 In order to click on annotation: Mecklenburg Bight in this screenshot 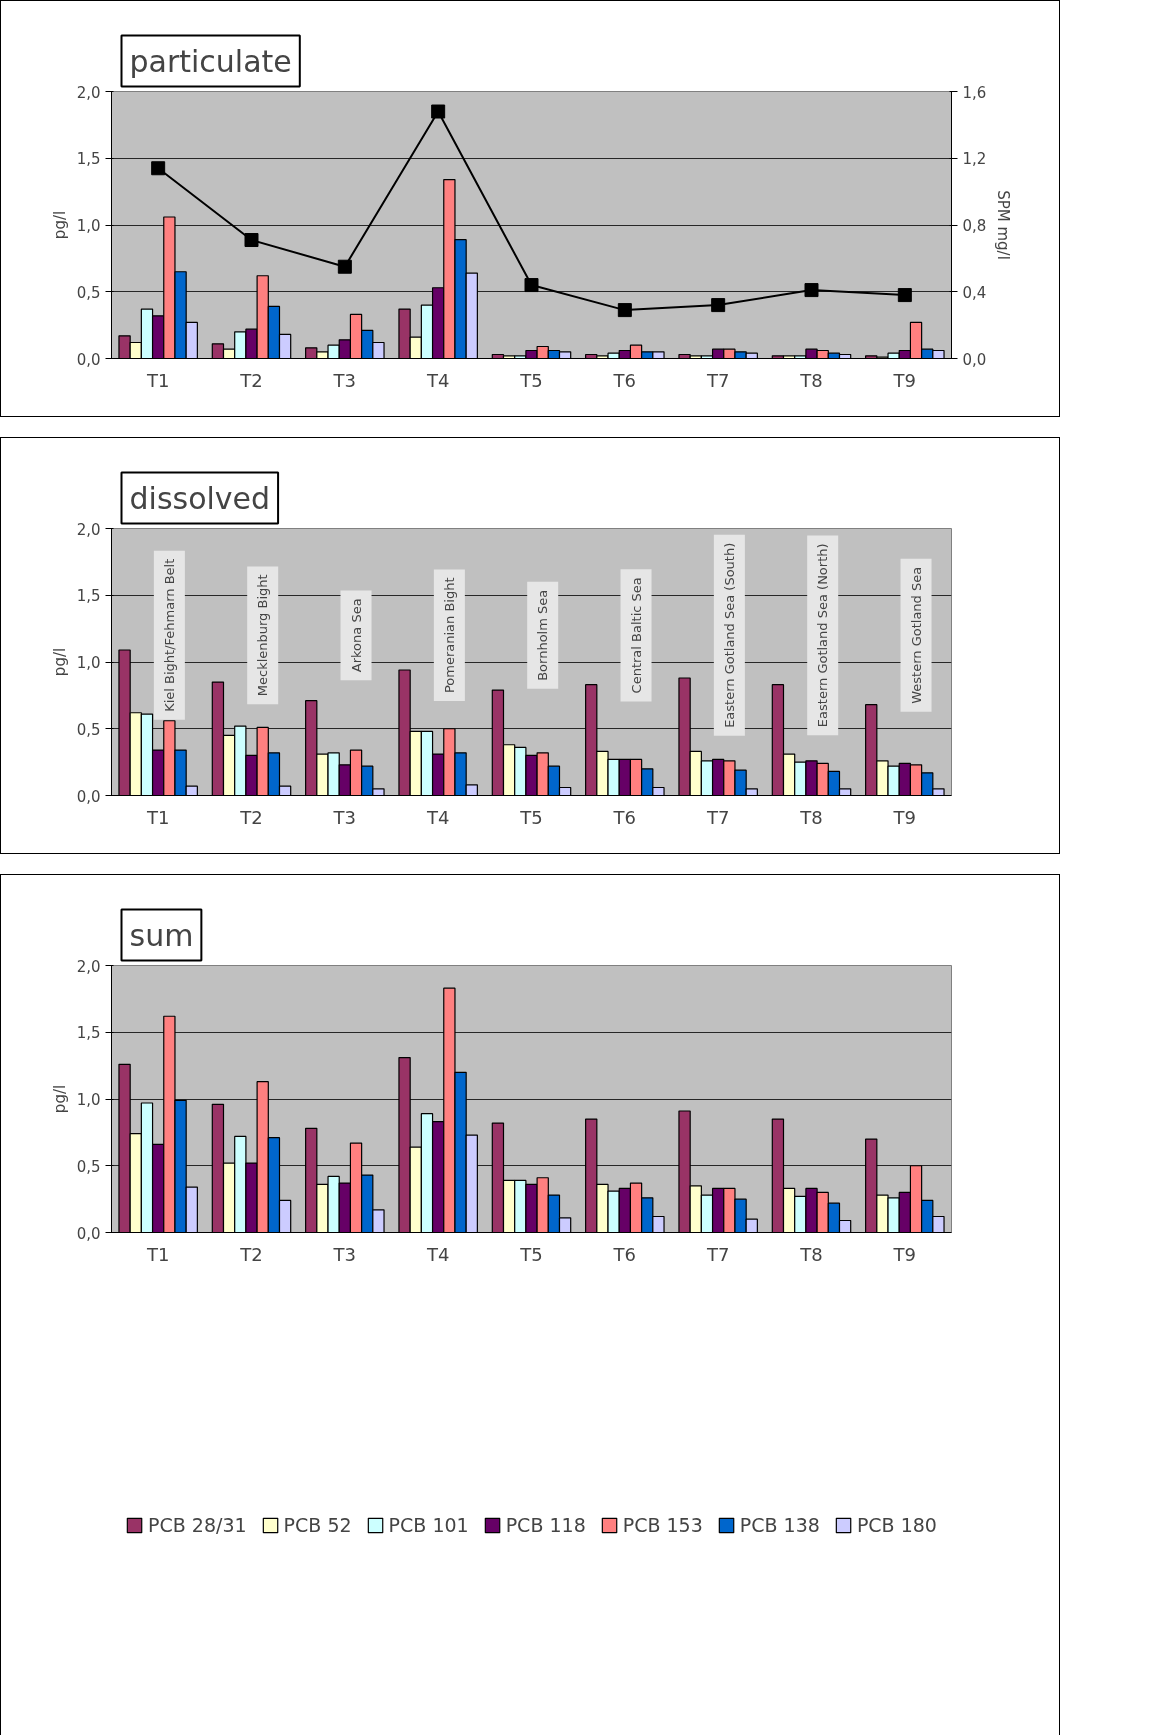, I will do `click(263, 635)`.